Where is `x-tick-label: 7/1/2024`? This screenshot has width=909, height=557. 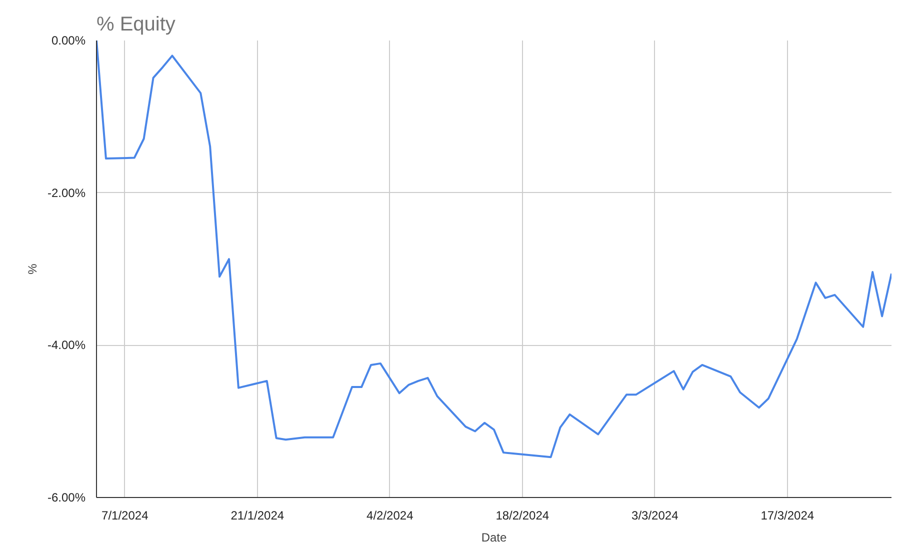
x-tick-label: 7/1/2024 is located at coordinates (125, 515).